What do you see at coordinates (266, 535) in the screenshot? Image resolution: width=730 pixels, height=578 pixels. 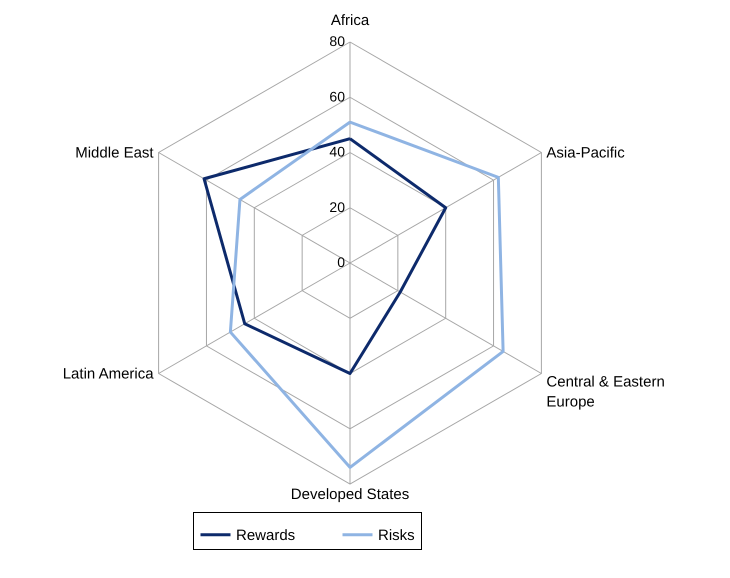 I see `legend-label: Rewards` at bounding box center [266, 535].